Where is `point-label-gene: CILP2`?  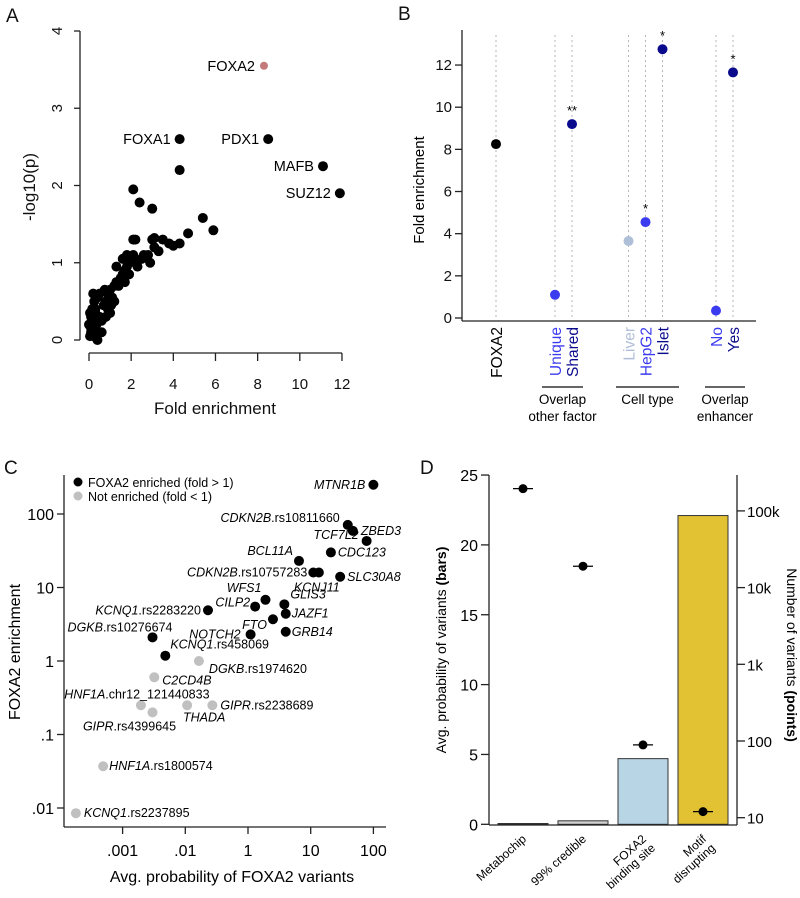 point-label-gene: CILP2 is located at coordinates (232, 603).